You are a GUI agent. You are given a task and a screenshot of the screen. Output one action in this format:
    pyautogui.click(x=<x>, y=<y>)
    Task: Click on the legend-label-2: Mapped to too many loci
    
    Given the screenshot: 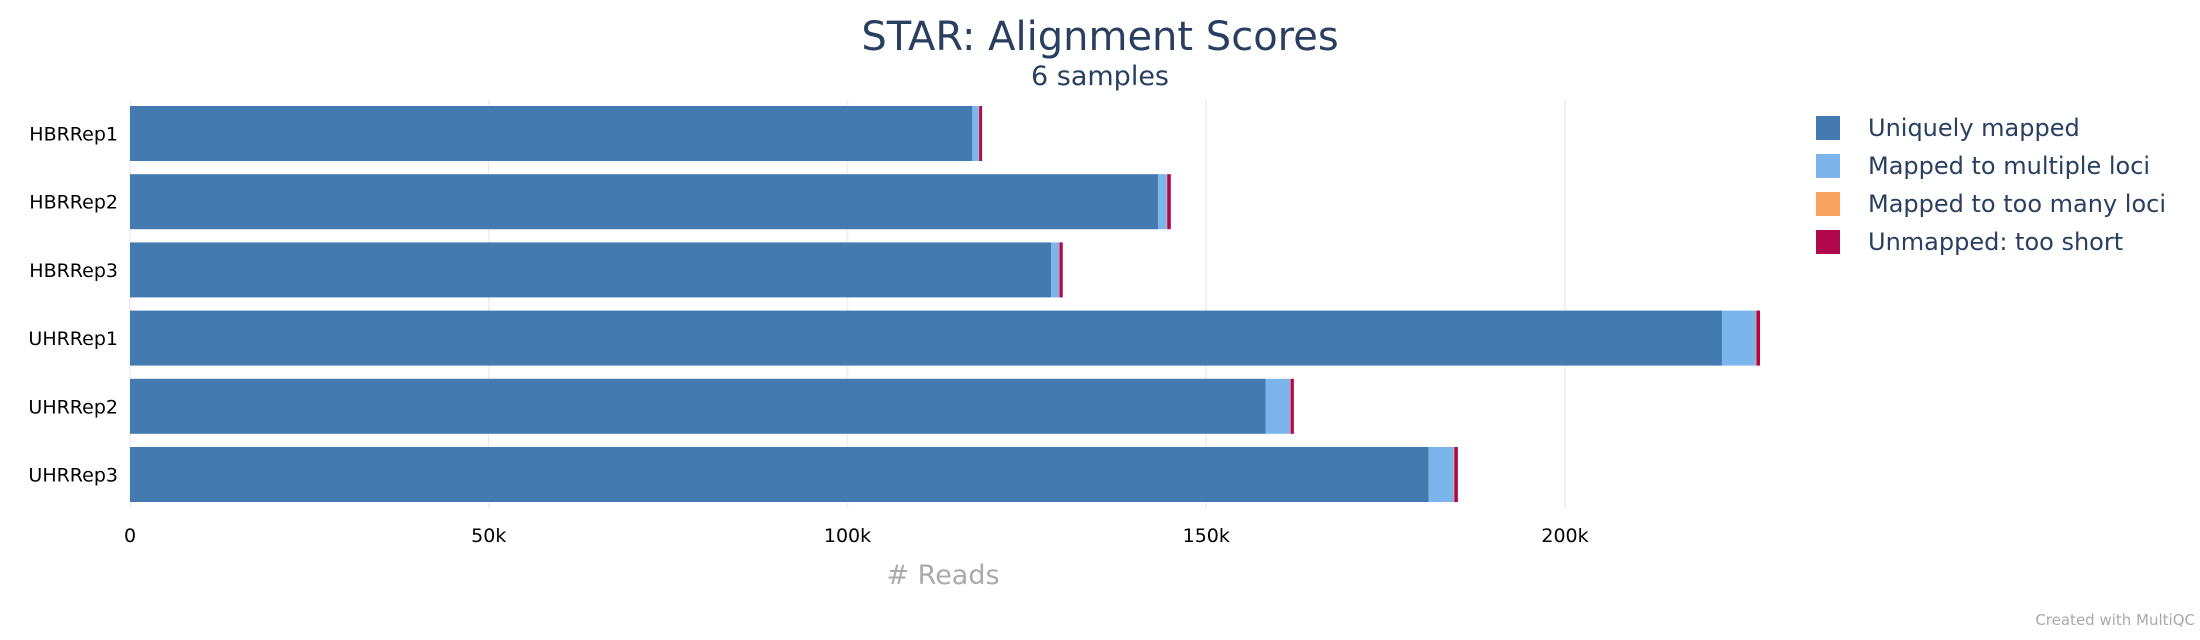 What is the action you would take?
    pyautogui.click(x=2017, y=204)
    